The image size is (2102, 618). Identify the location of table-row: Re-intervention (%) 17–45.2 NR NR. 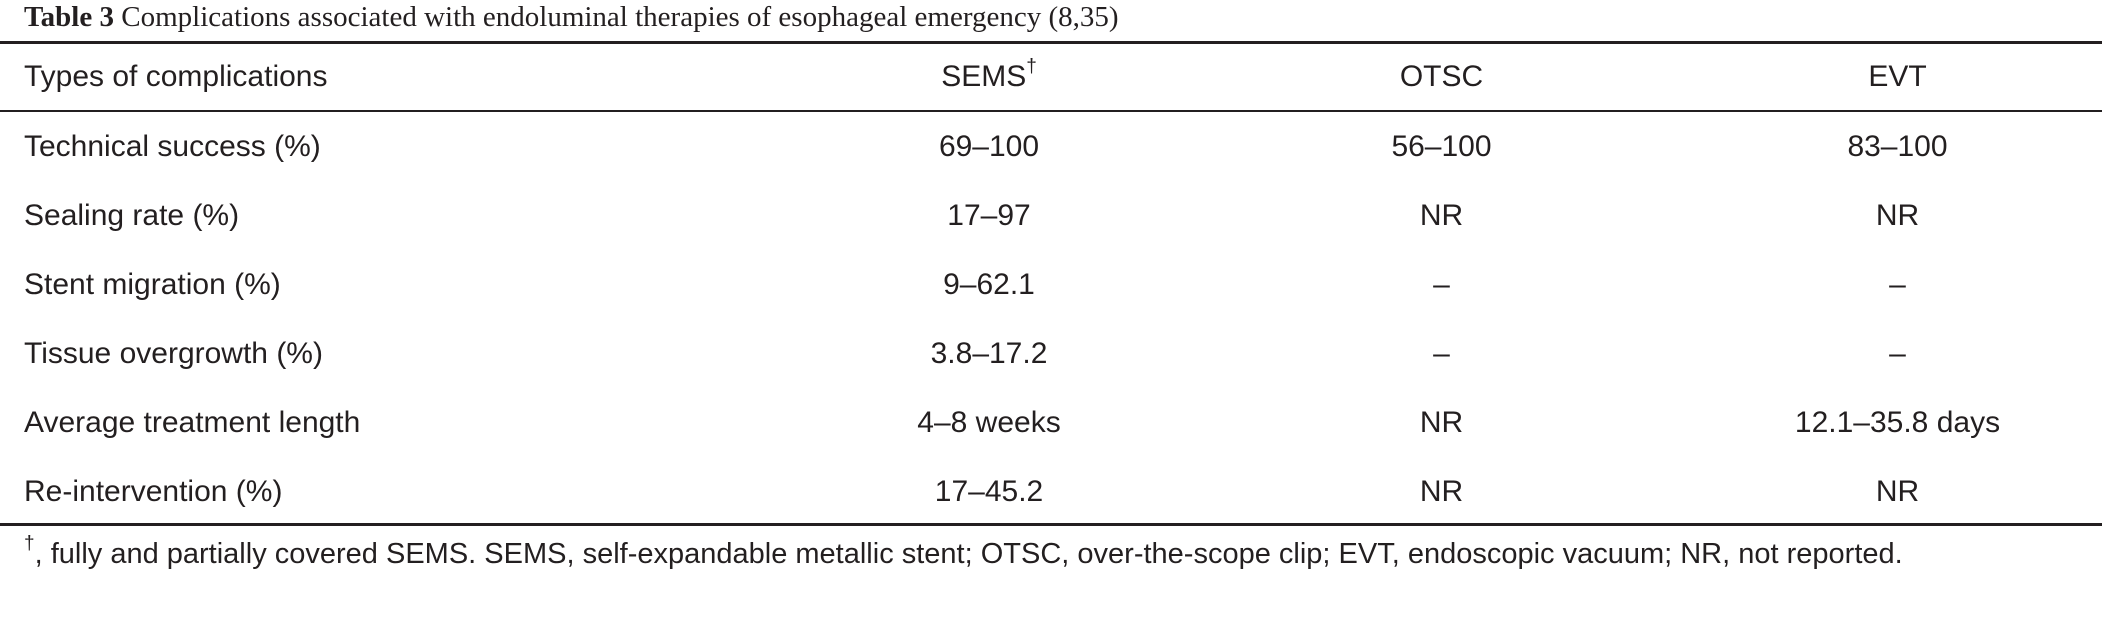
(1051, 491).